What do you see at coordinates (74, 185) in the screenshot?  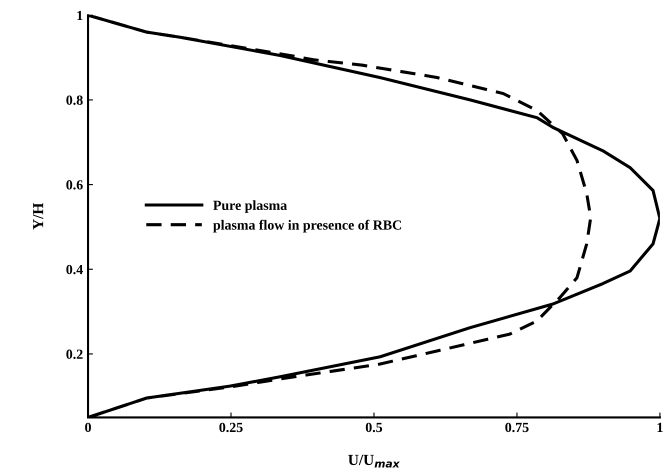 I see `y-tick-label: 0.6` at bounding box center [74, 185].